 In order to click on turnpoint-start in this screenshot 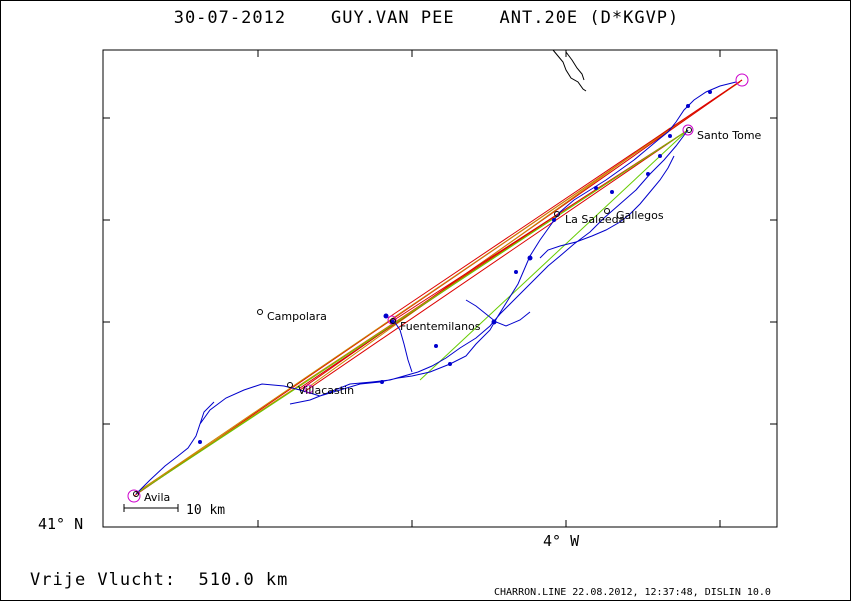, I will do `click(134, 496)`.